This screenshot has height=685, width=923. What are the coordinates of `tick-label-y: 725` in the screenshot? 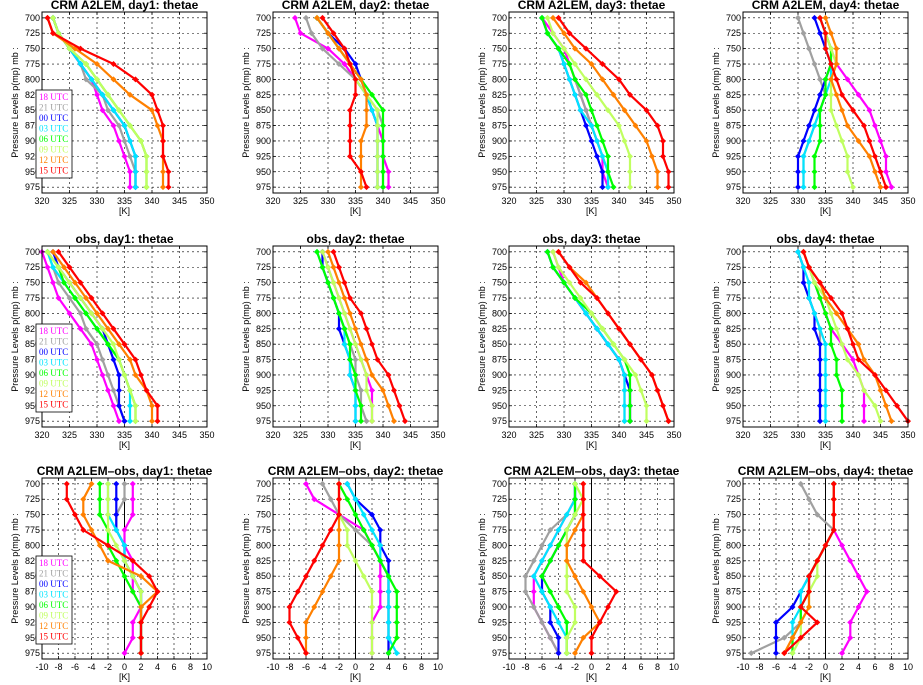 It's located at (499, 33).